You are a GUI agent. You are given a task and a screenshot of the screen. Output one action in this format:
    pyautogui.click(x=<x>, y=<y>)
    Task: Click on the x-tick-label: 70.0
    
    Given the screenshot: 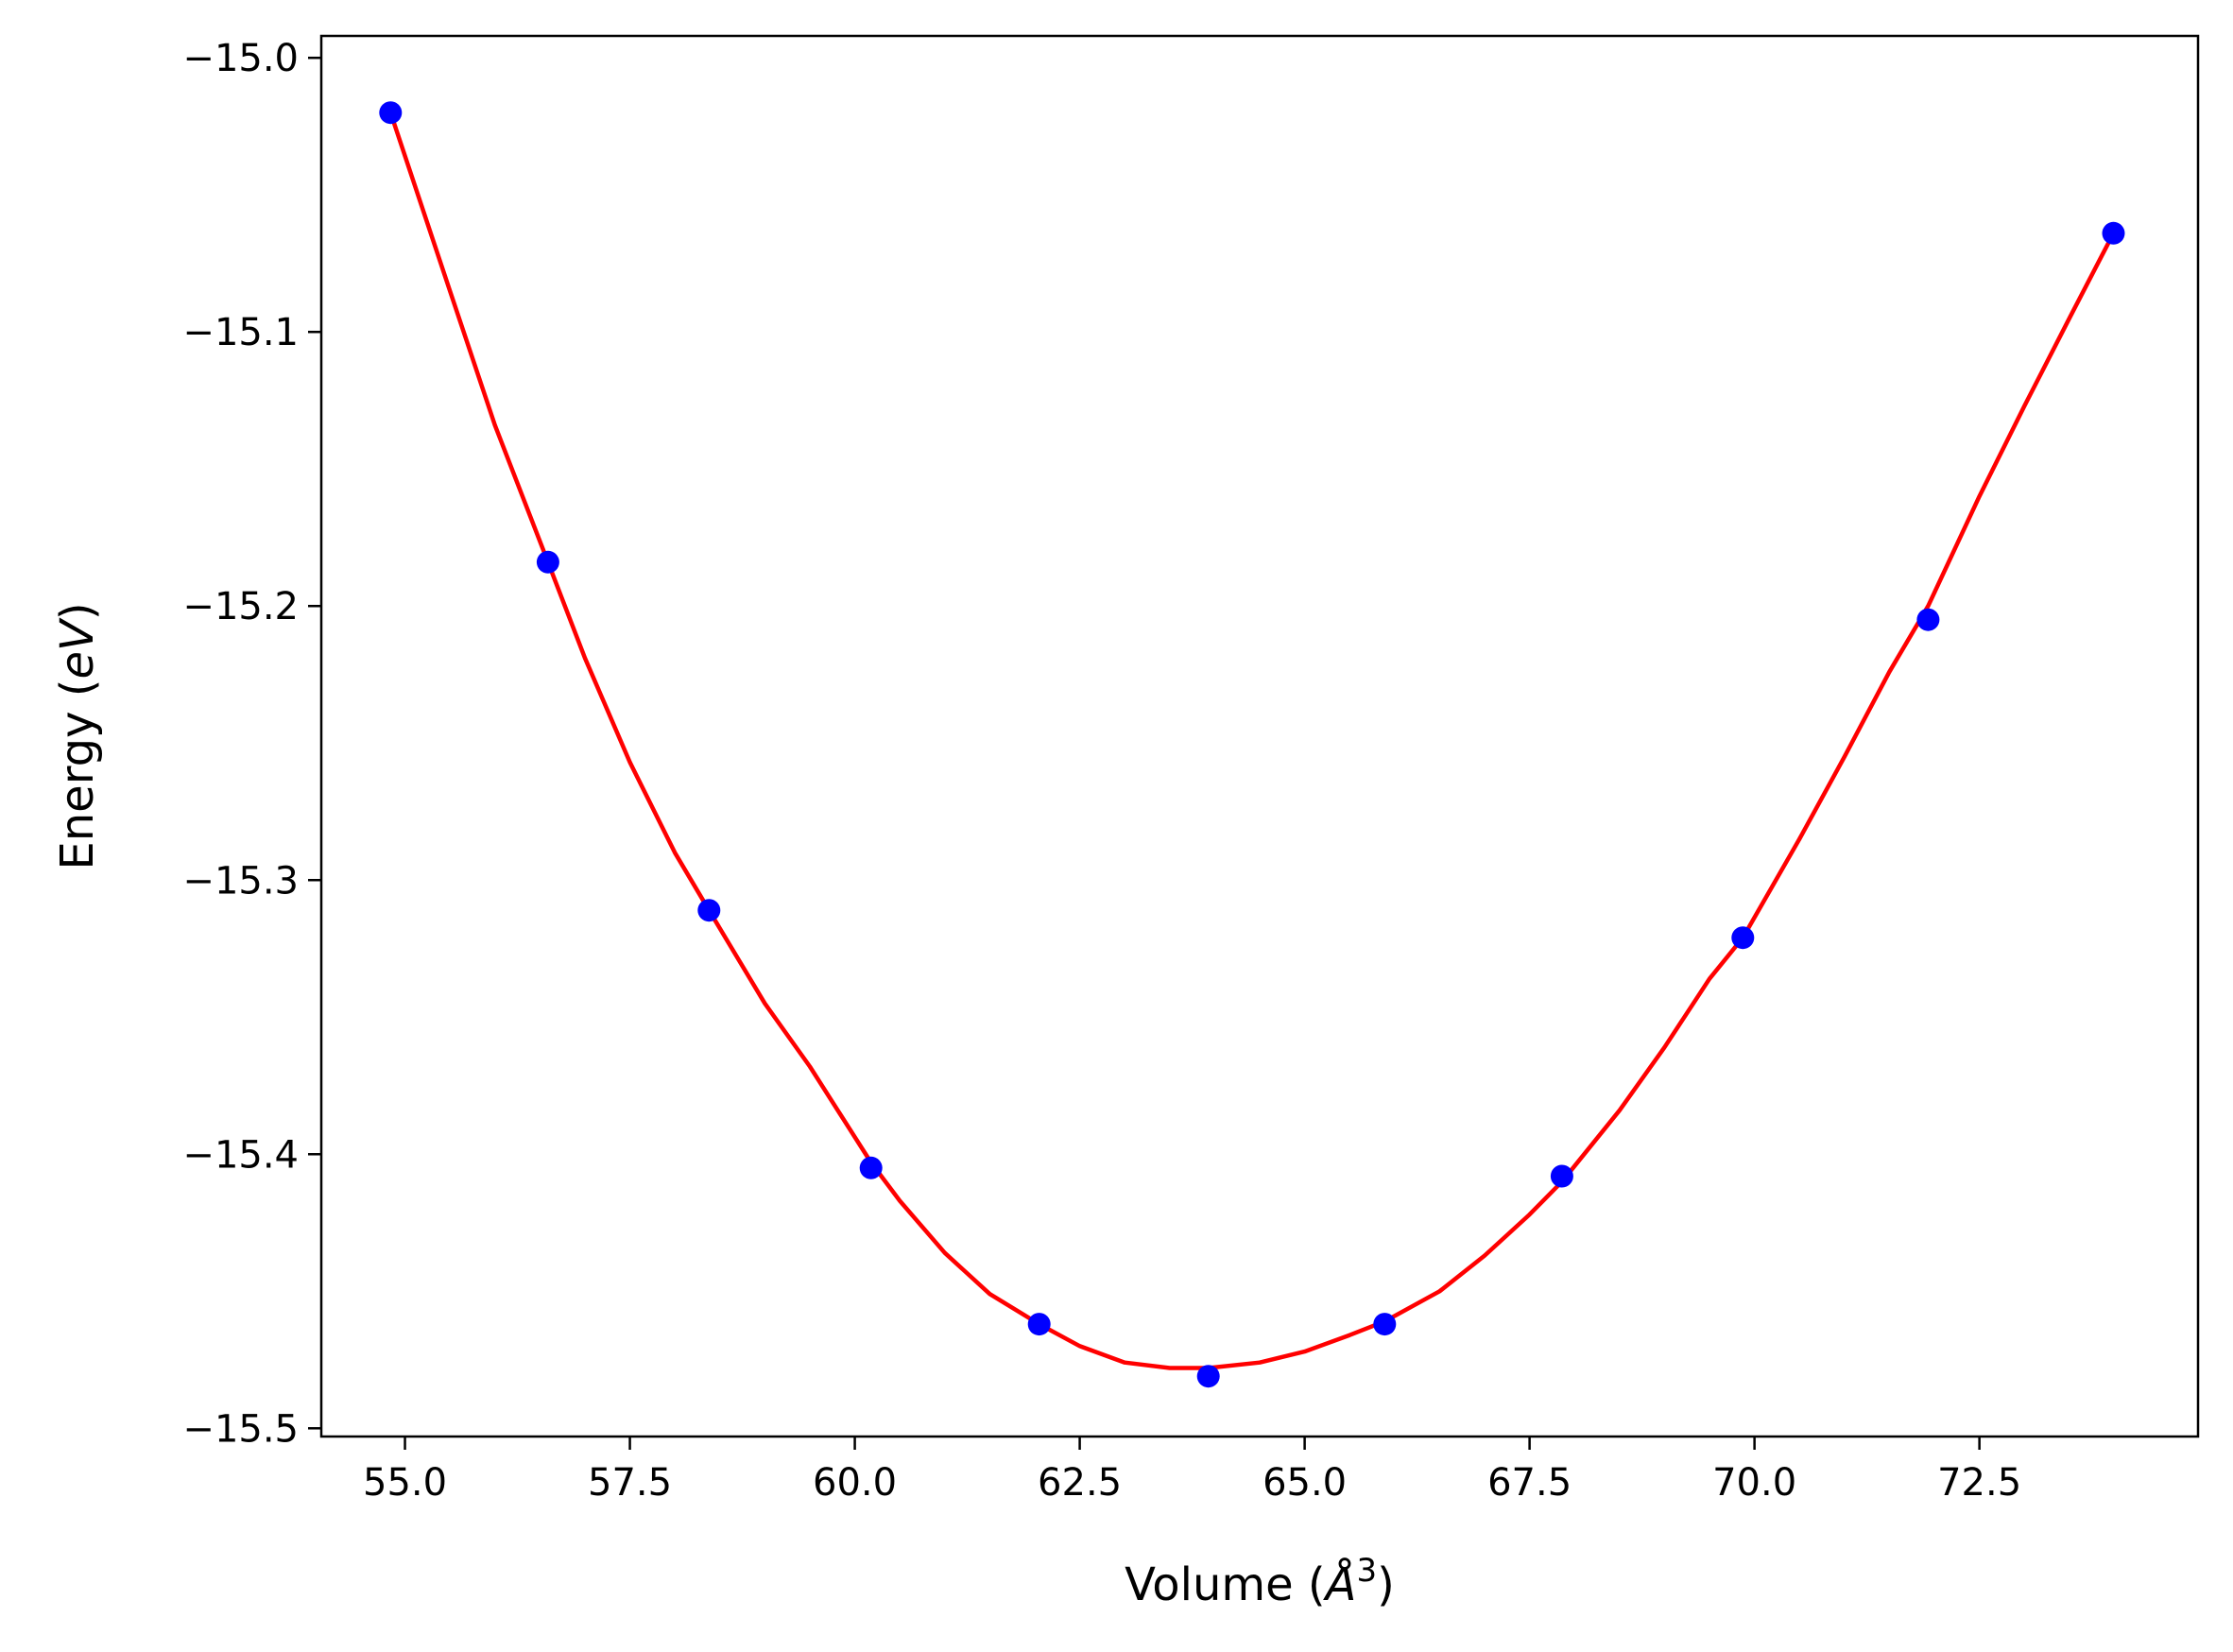 What is the action you would take?
    pyautogui.click(x=1754, y=1483)
    